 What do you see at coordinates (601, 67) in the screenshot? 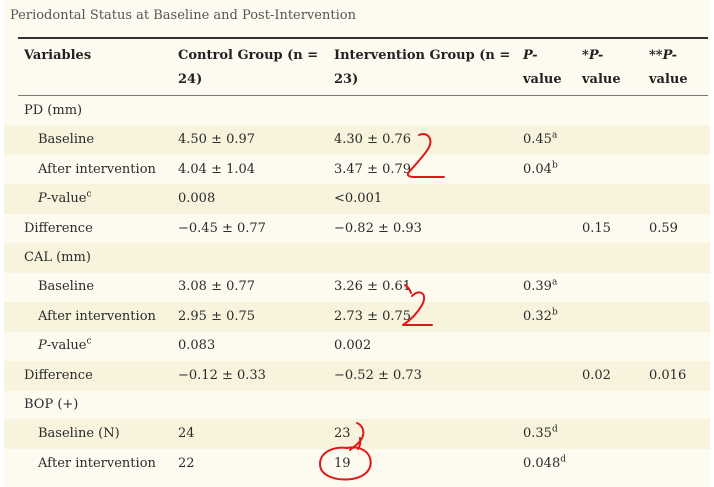
I see `header-star-p-value: *P- value` at bounding box center [601, 67].